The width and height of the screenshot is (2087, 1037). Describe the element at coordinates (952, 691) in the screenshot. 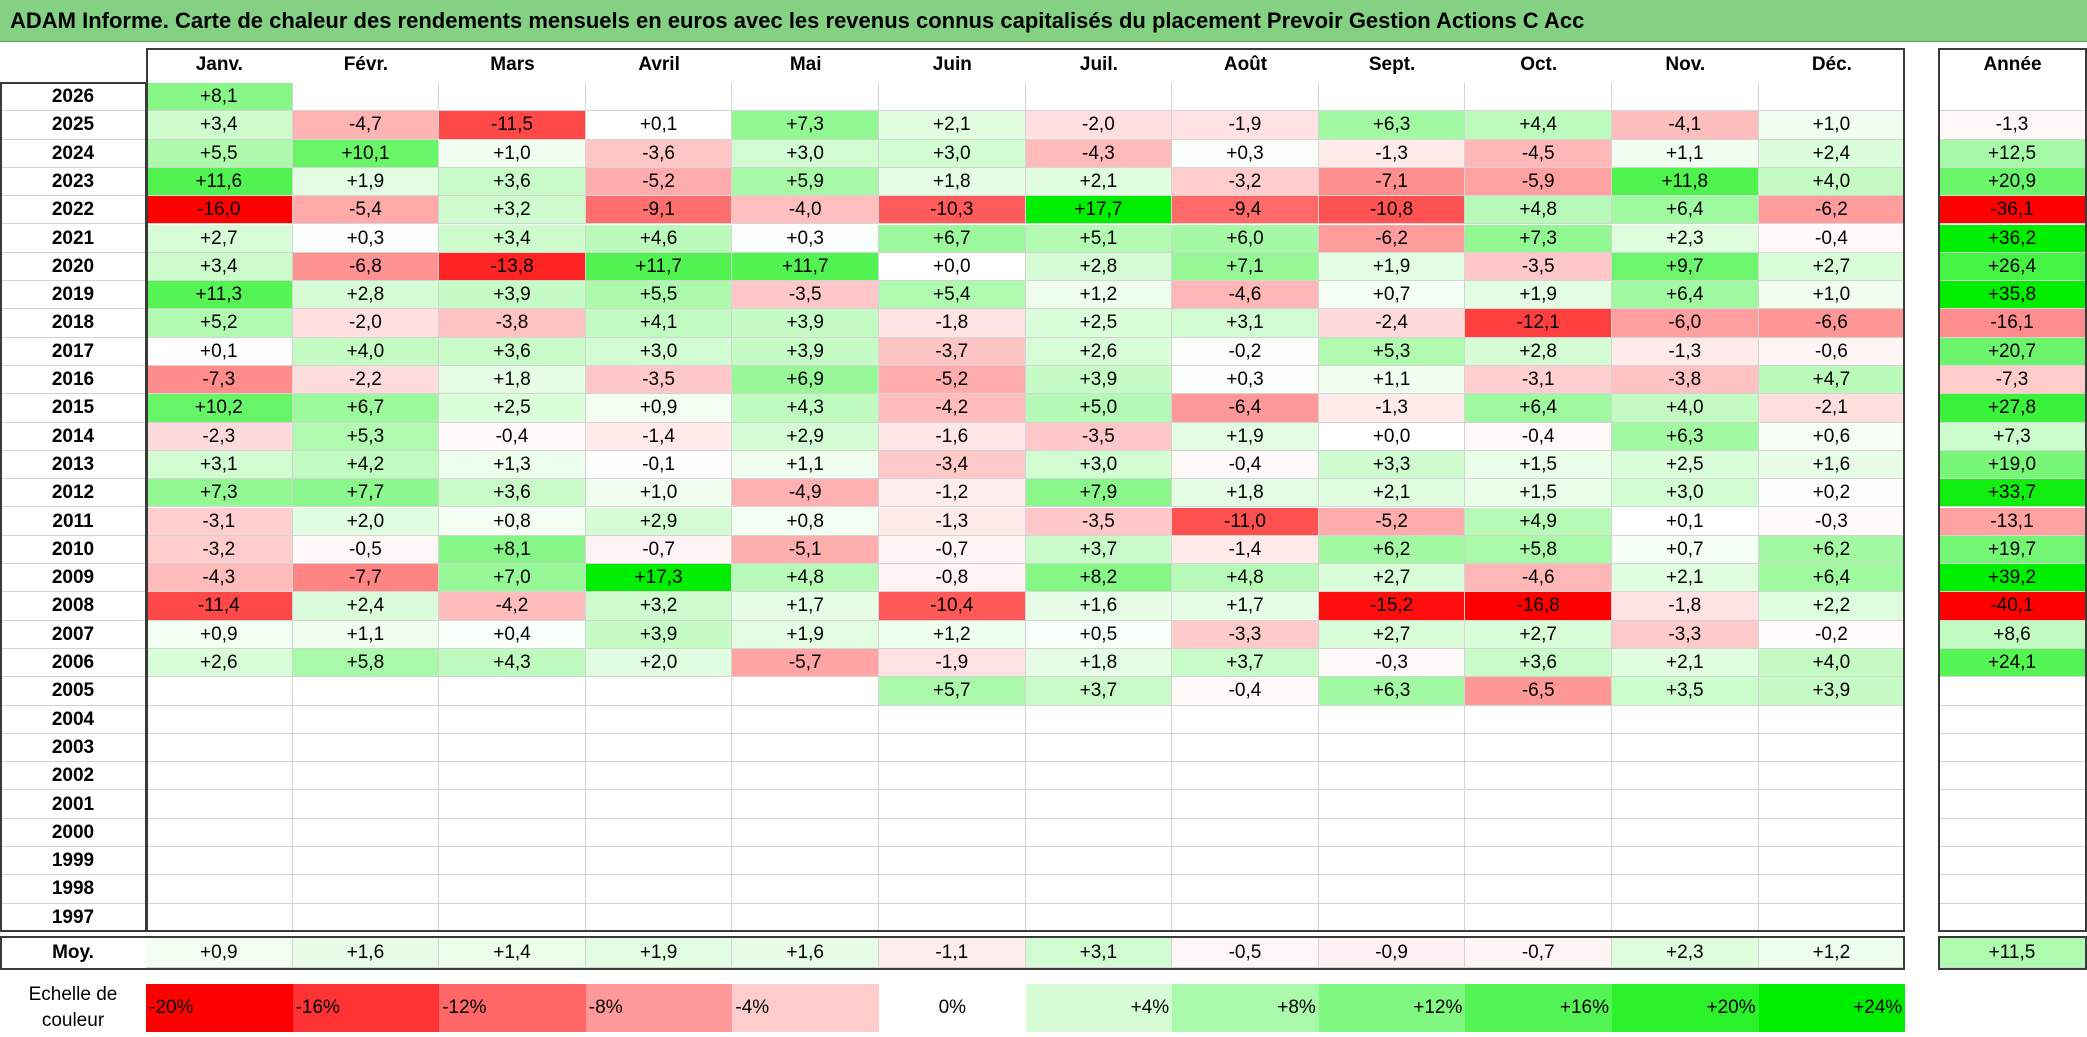

I see `heatmap-cell: +5,7` at that location.